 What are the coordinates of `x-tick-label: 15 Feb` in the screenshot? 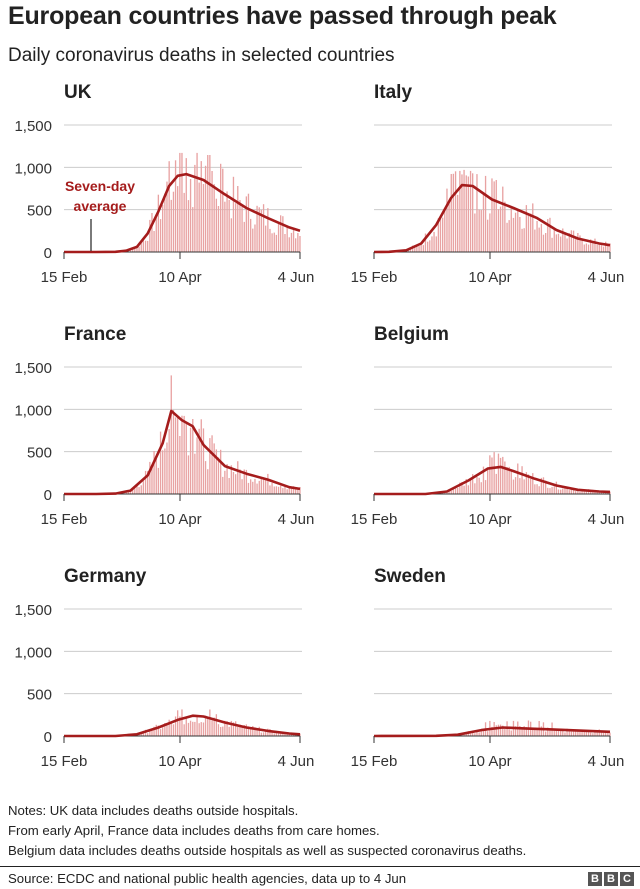 It's located at (64, 761).